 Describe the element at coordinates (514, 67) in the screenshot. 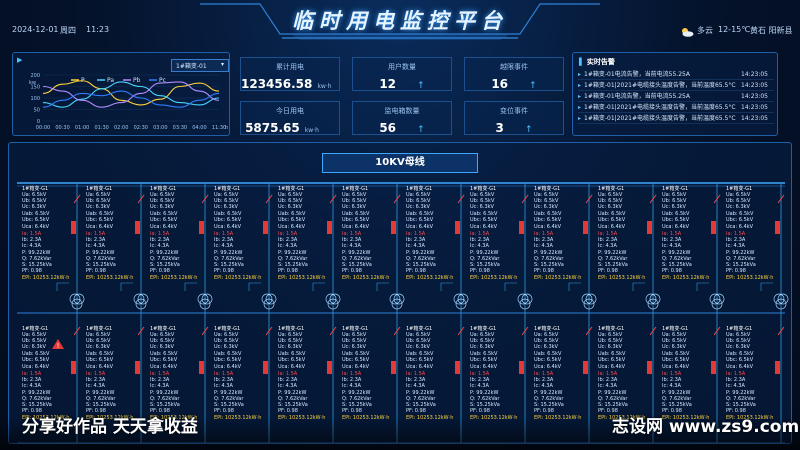

I see `stat-label: 越限事件` at that location.